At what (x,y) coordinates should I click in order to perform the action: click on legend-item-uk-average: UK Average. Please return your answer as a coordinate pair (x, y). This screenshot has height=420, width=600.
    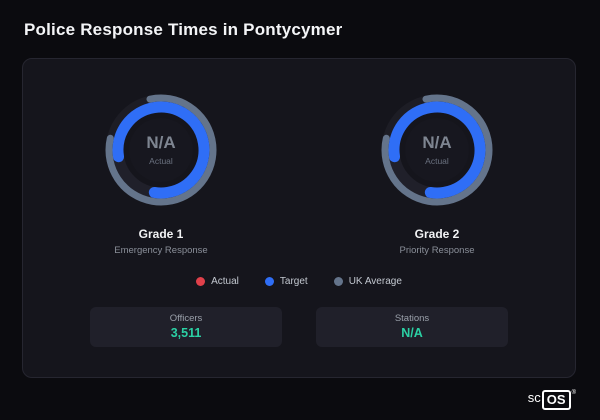
    Looking at the image, I should click on (367, 281).